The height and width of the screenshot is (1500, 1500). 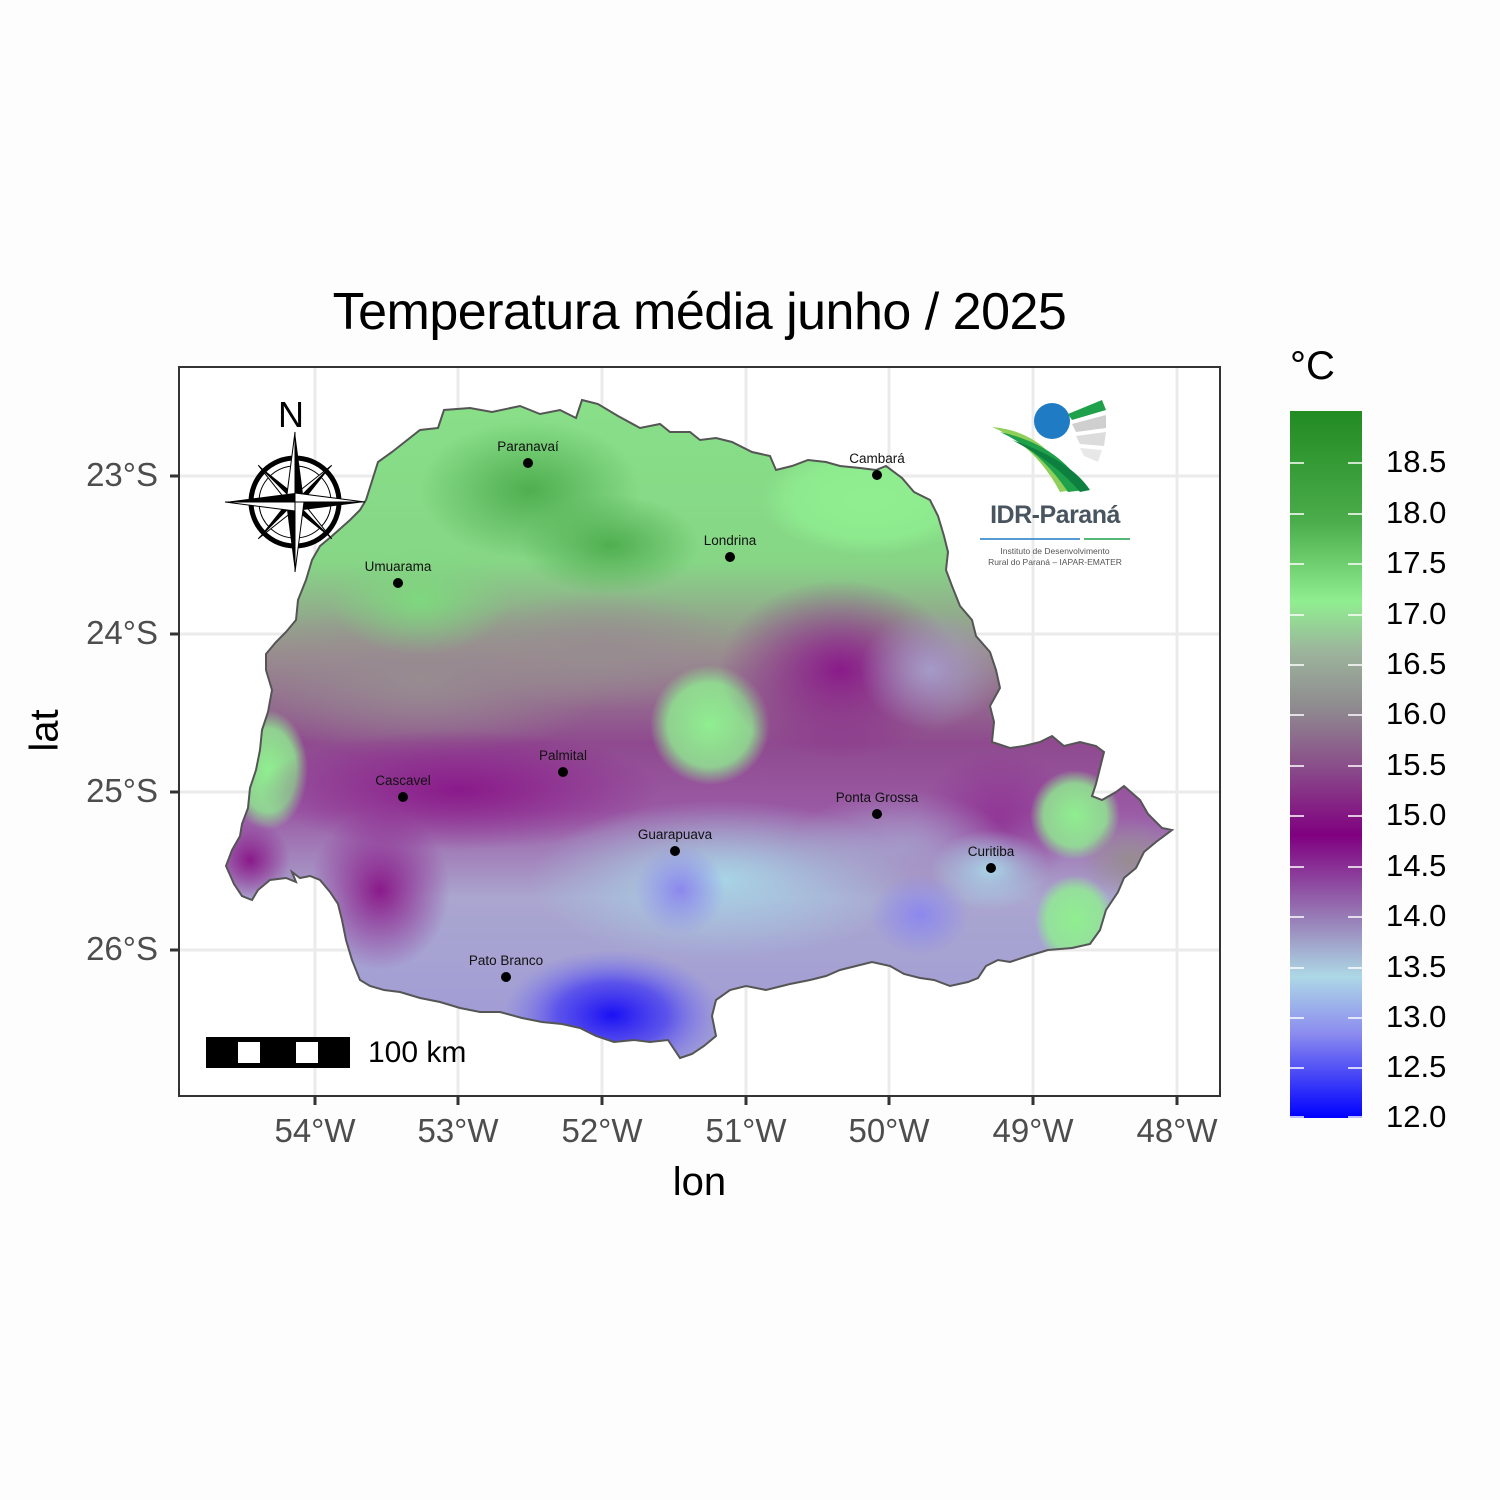 What do you see at coordinates (730, 540) in the screenshot?
I see `svg-text: Londrina` at bounding box center [730, 540].